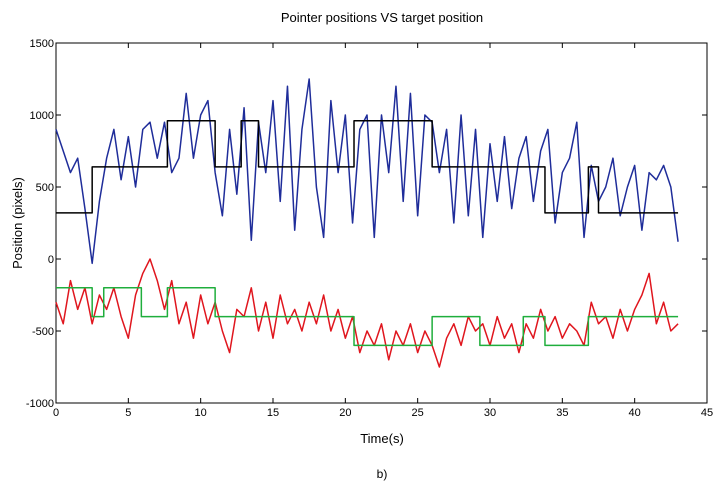 The height and width of the screenshot is (484, 720). Describe the element at coordinates (17, 223) in the screenshot. I see `y-axis-label: Position (pixels)` at that location.